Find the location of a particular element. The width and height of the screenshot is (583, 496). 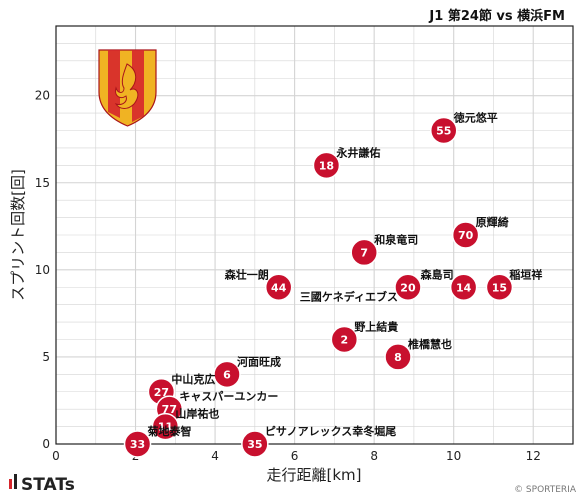

x-tick-label: 0 is located at coordinates (56, 456).